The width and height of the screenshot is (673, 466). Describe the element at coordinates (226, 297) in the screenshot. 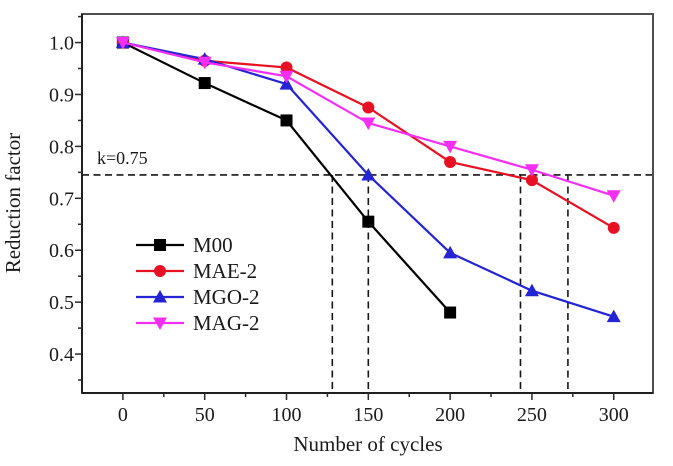

I see `legend-label-MGO-2: MGO-2` at that location.